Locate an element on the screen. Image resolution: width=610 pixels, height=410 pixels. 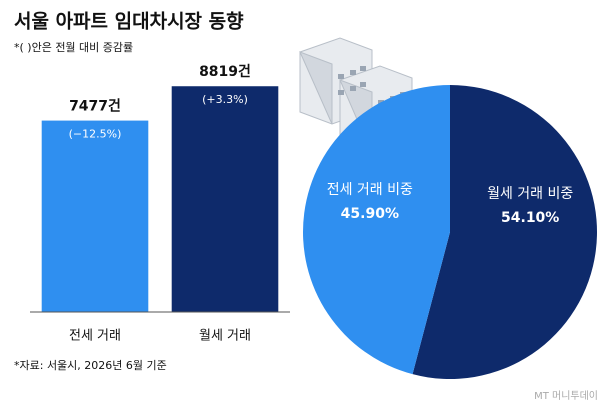
slice-label: 전세 거래 비중 is located at coordinates (370, 190).